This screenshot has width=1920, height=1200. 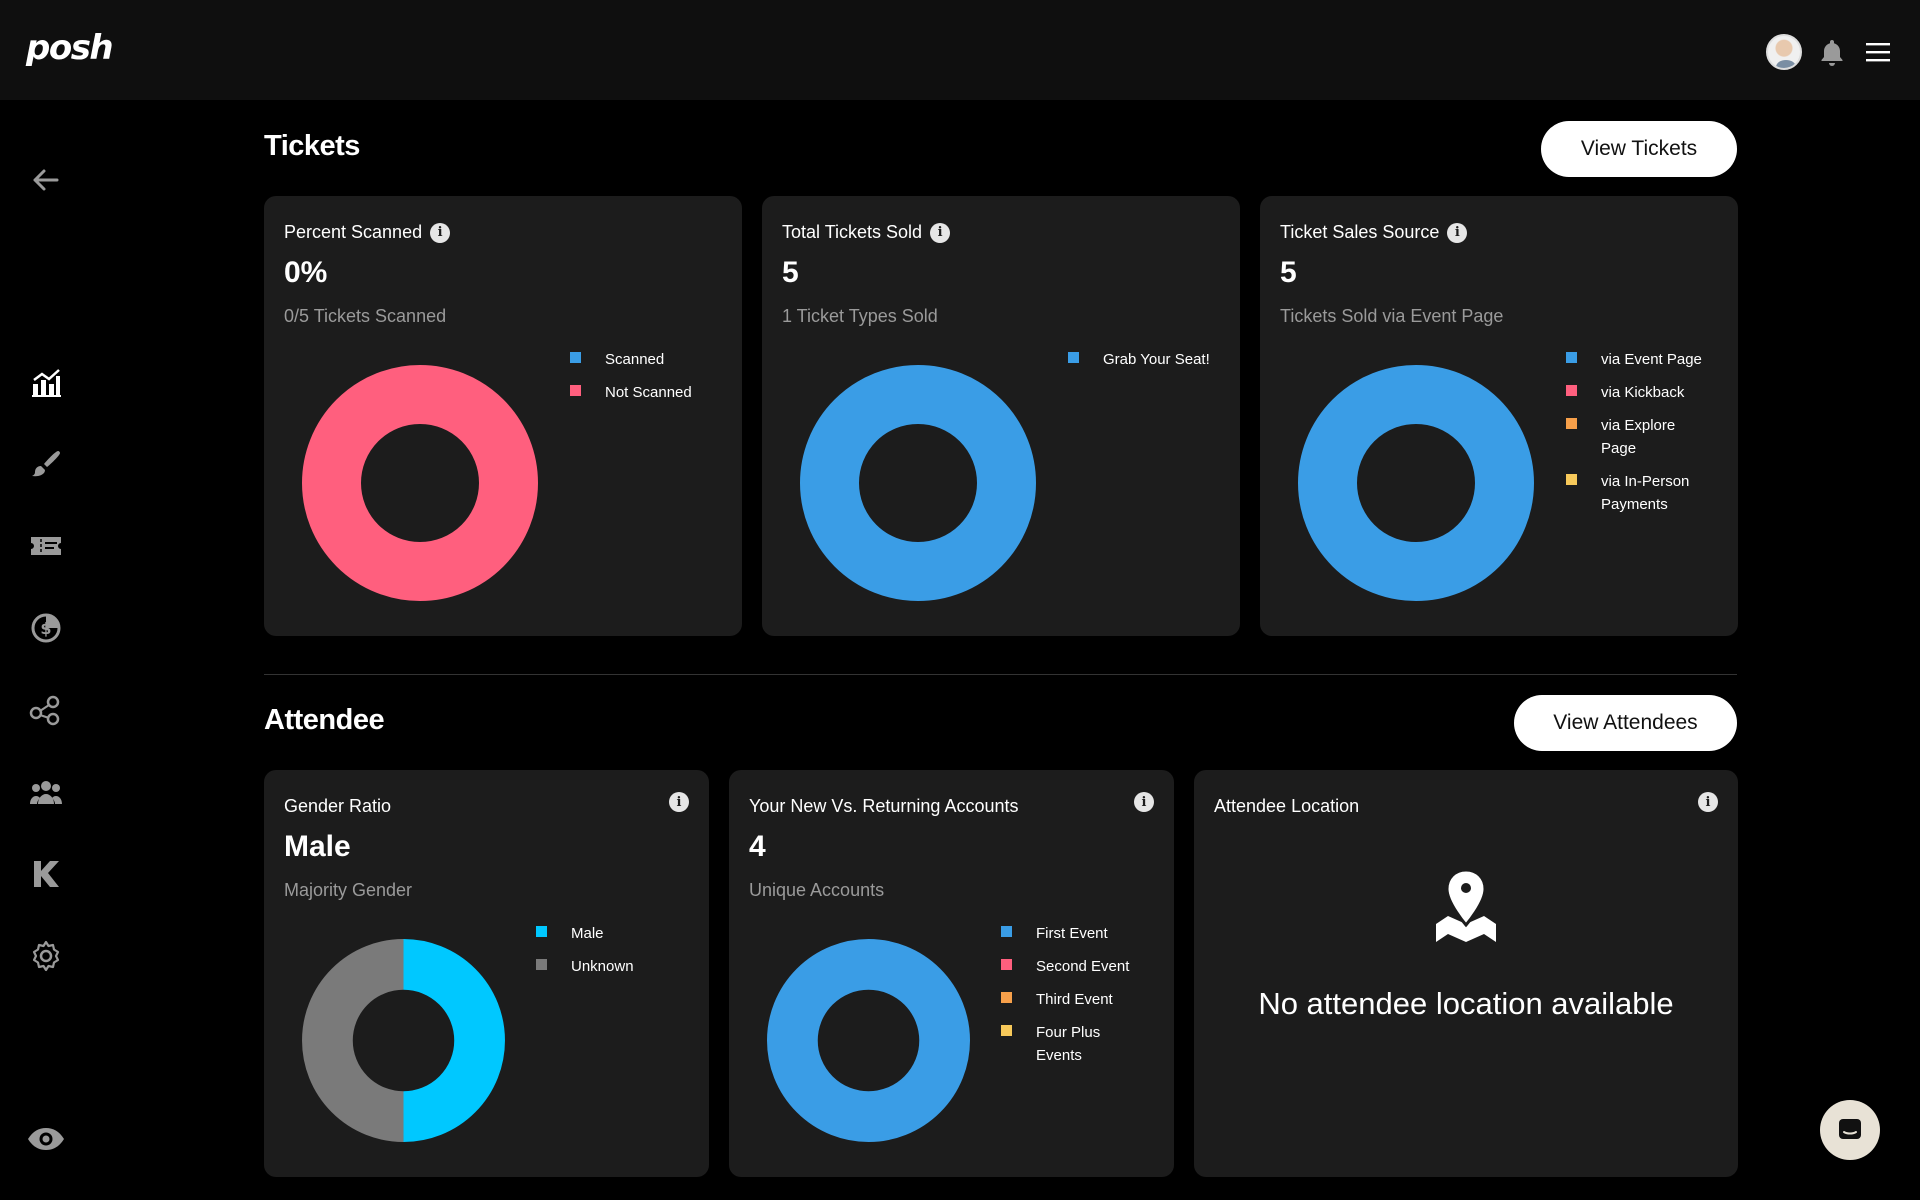 I want to click on legend-item: via Kickback, so click(x=1641, y=392).